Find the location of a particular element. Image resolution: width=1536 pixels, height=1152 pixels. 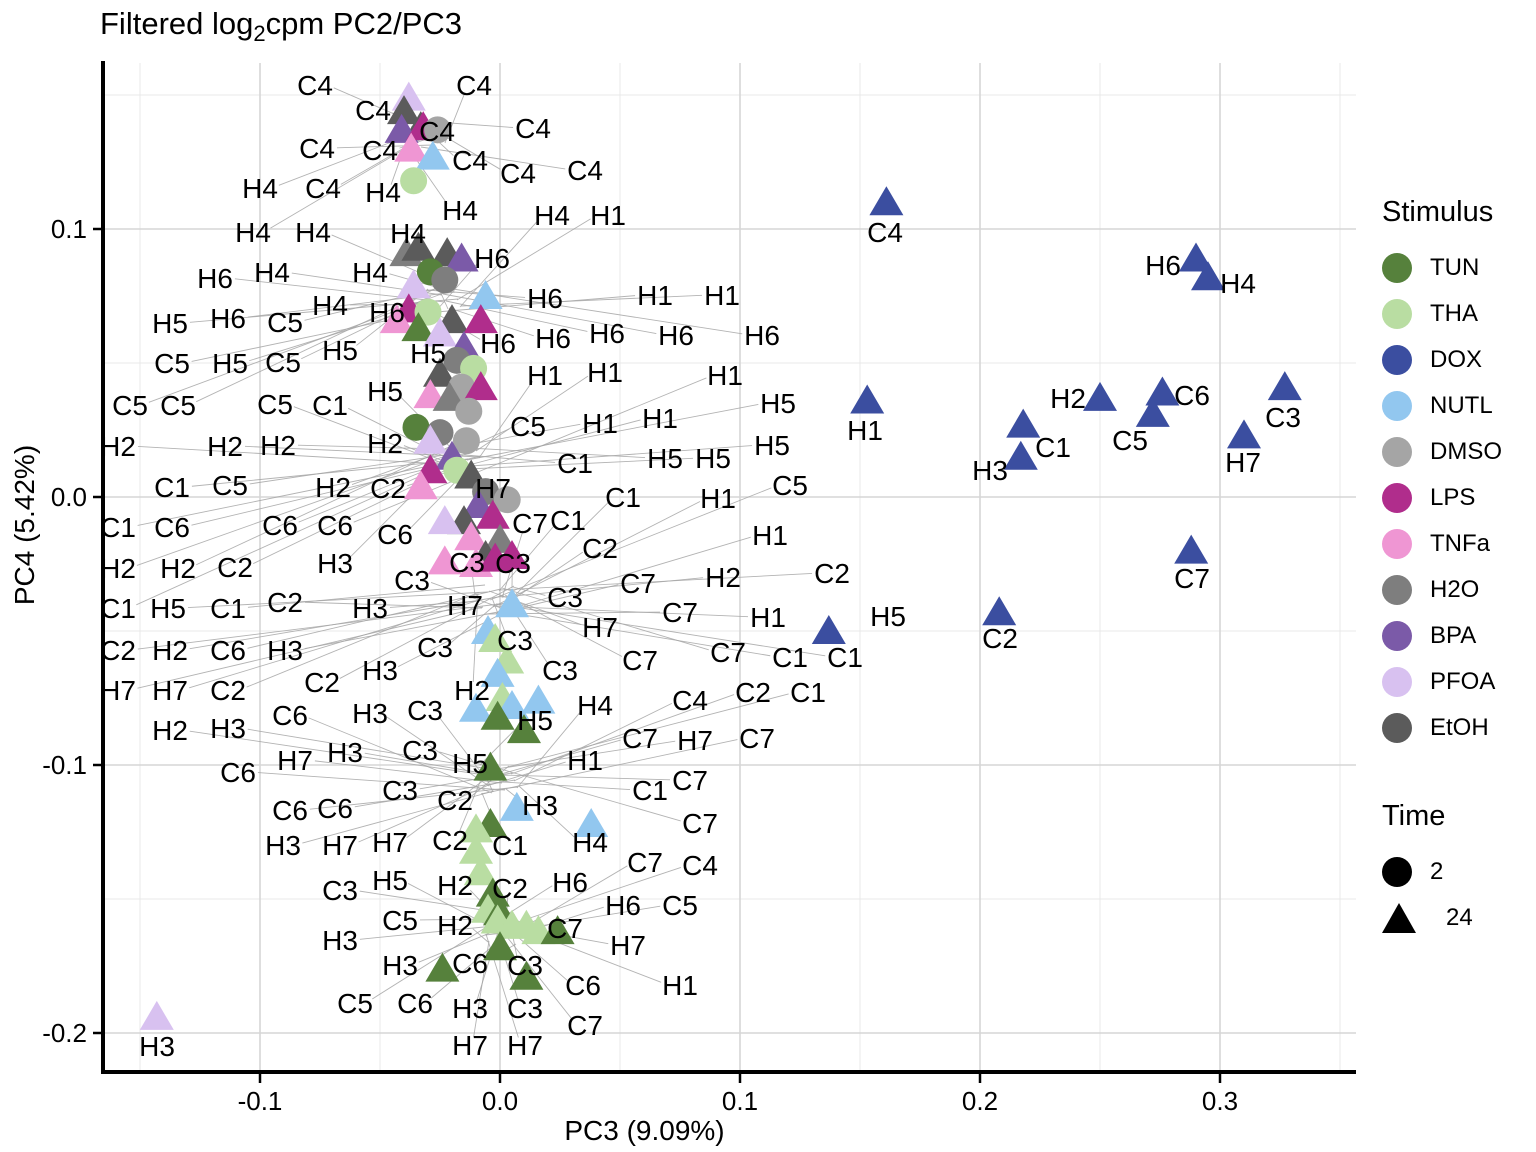

legend-stimulus-title: Stimulus is located at coordinates (1438, 212).